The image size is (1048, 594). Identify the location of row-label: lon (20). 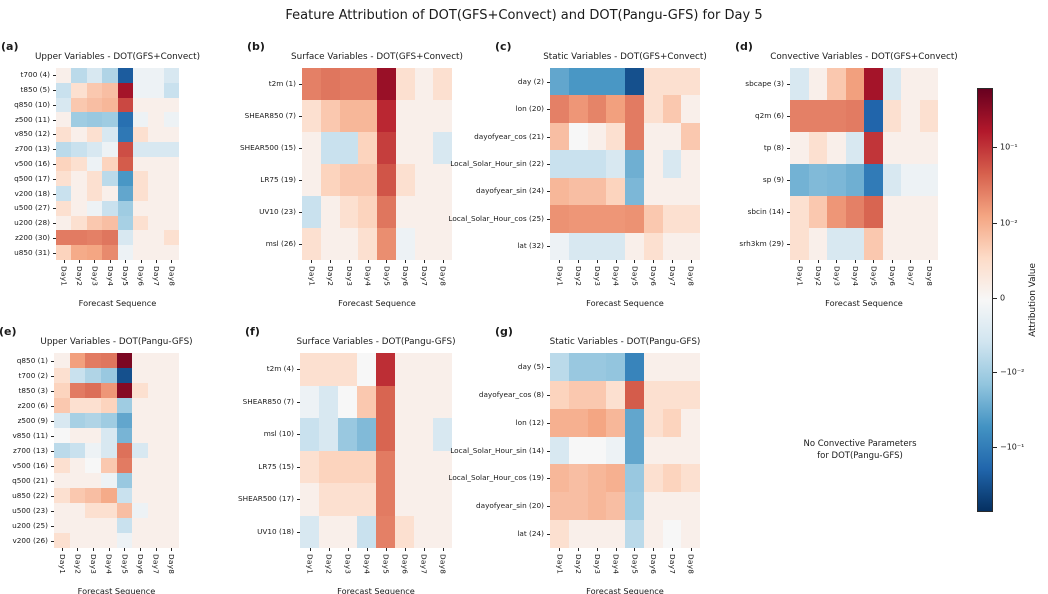
(529, 109).